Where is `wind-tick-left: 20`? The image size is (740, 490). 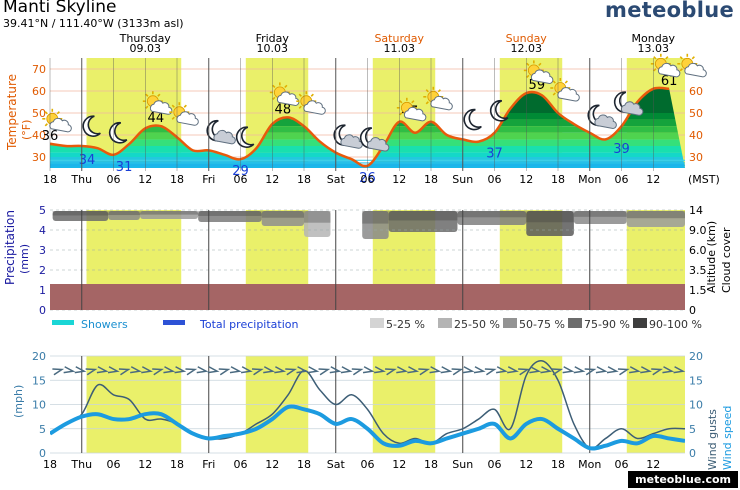 wind-tick-left: 20 is located at coordinates (39, 356).